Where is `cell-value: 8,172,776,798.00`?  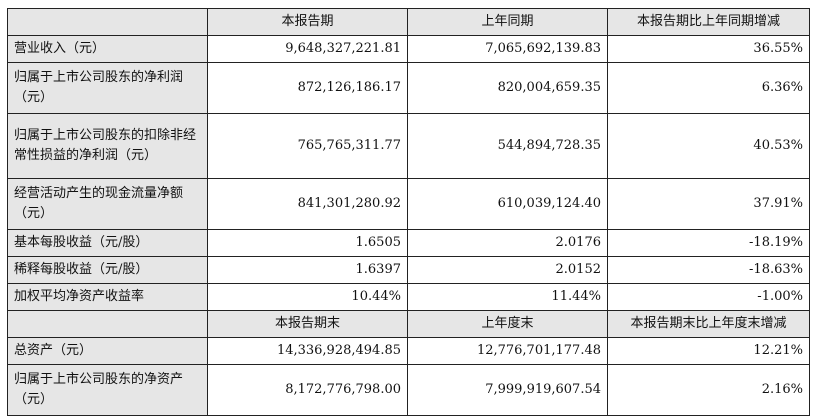
cell-value: 8,172,776,798.00 is located at coordinates (307, 390).